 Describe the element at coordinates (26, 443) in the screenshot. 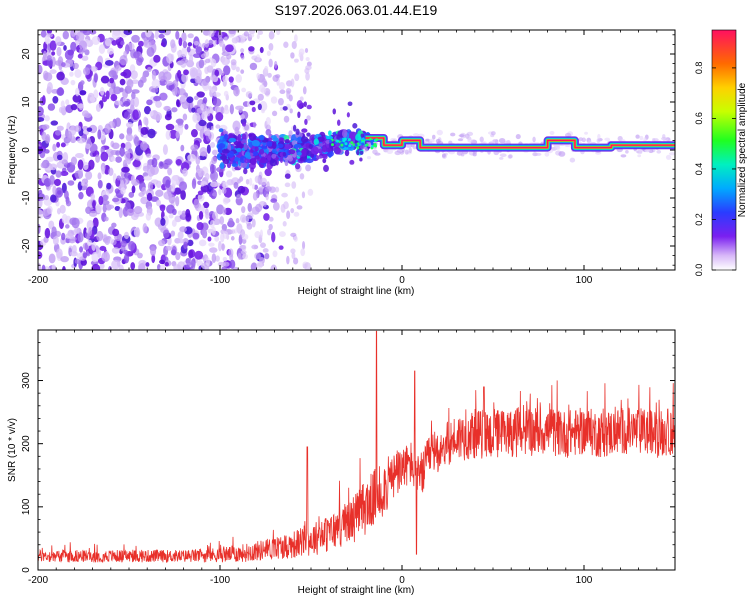

I see `y-tick-label: 200` at that location.